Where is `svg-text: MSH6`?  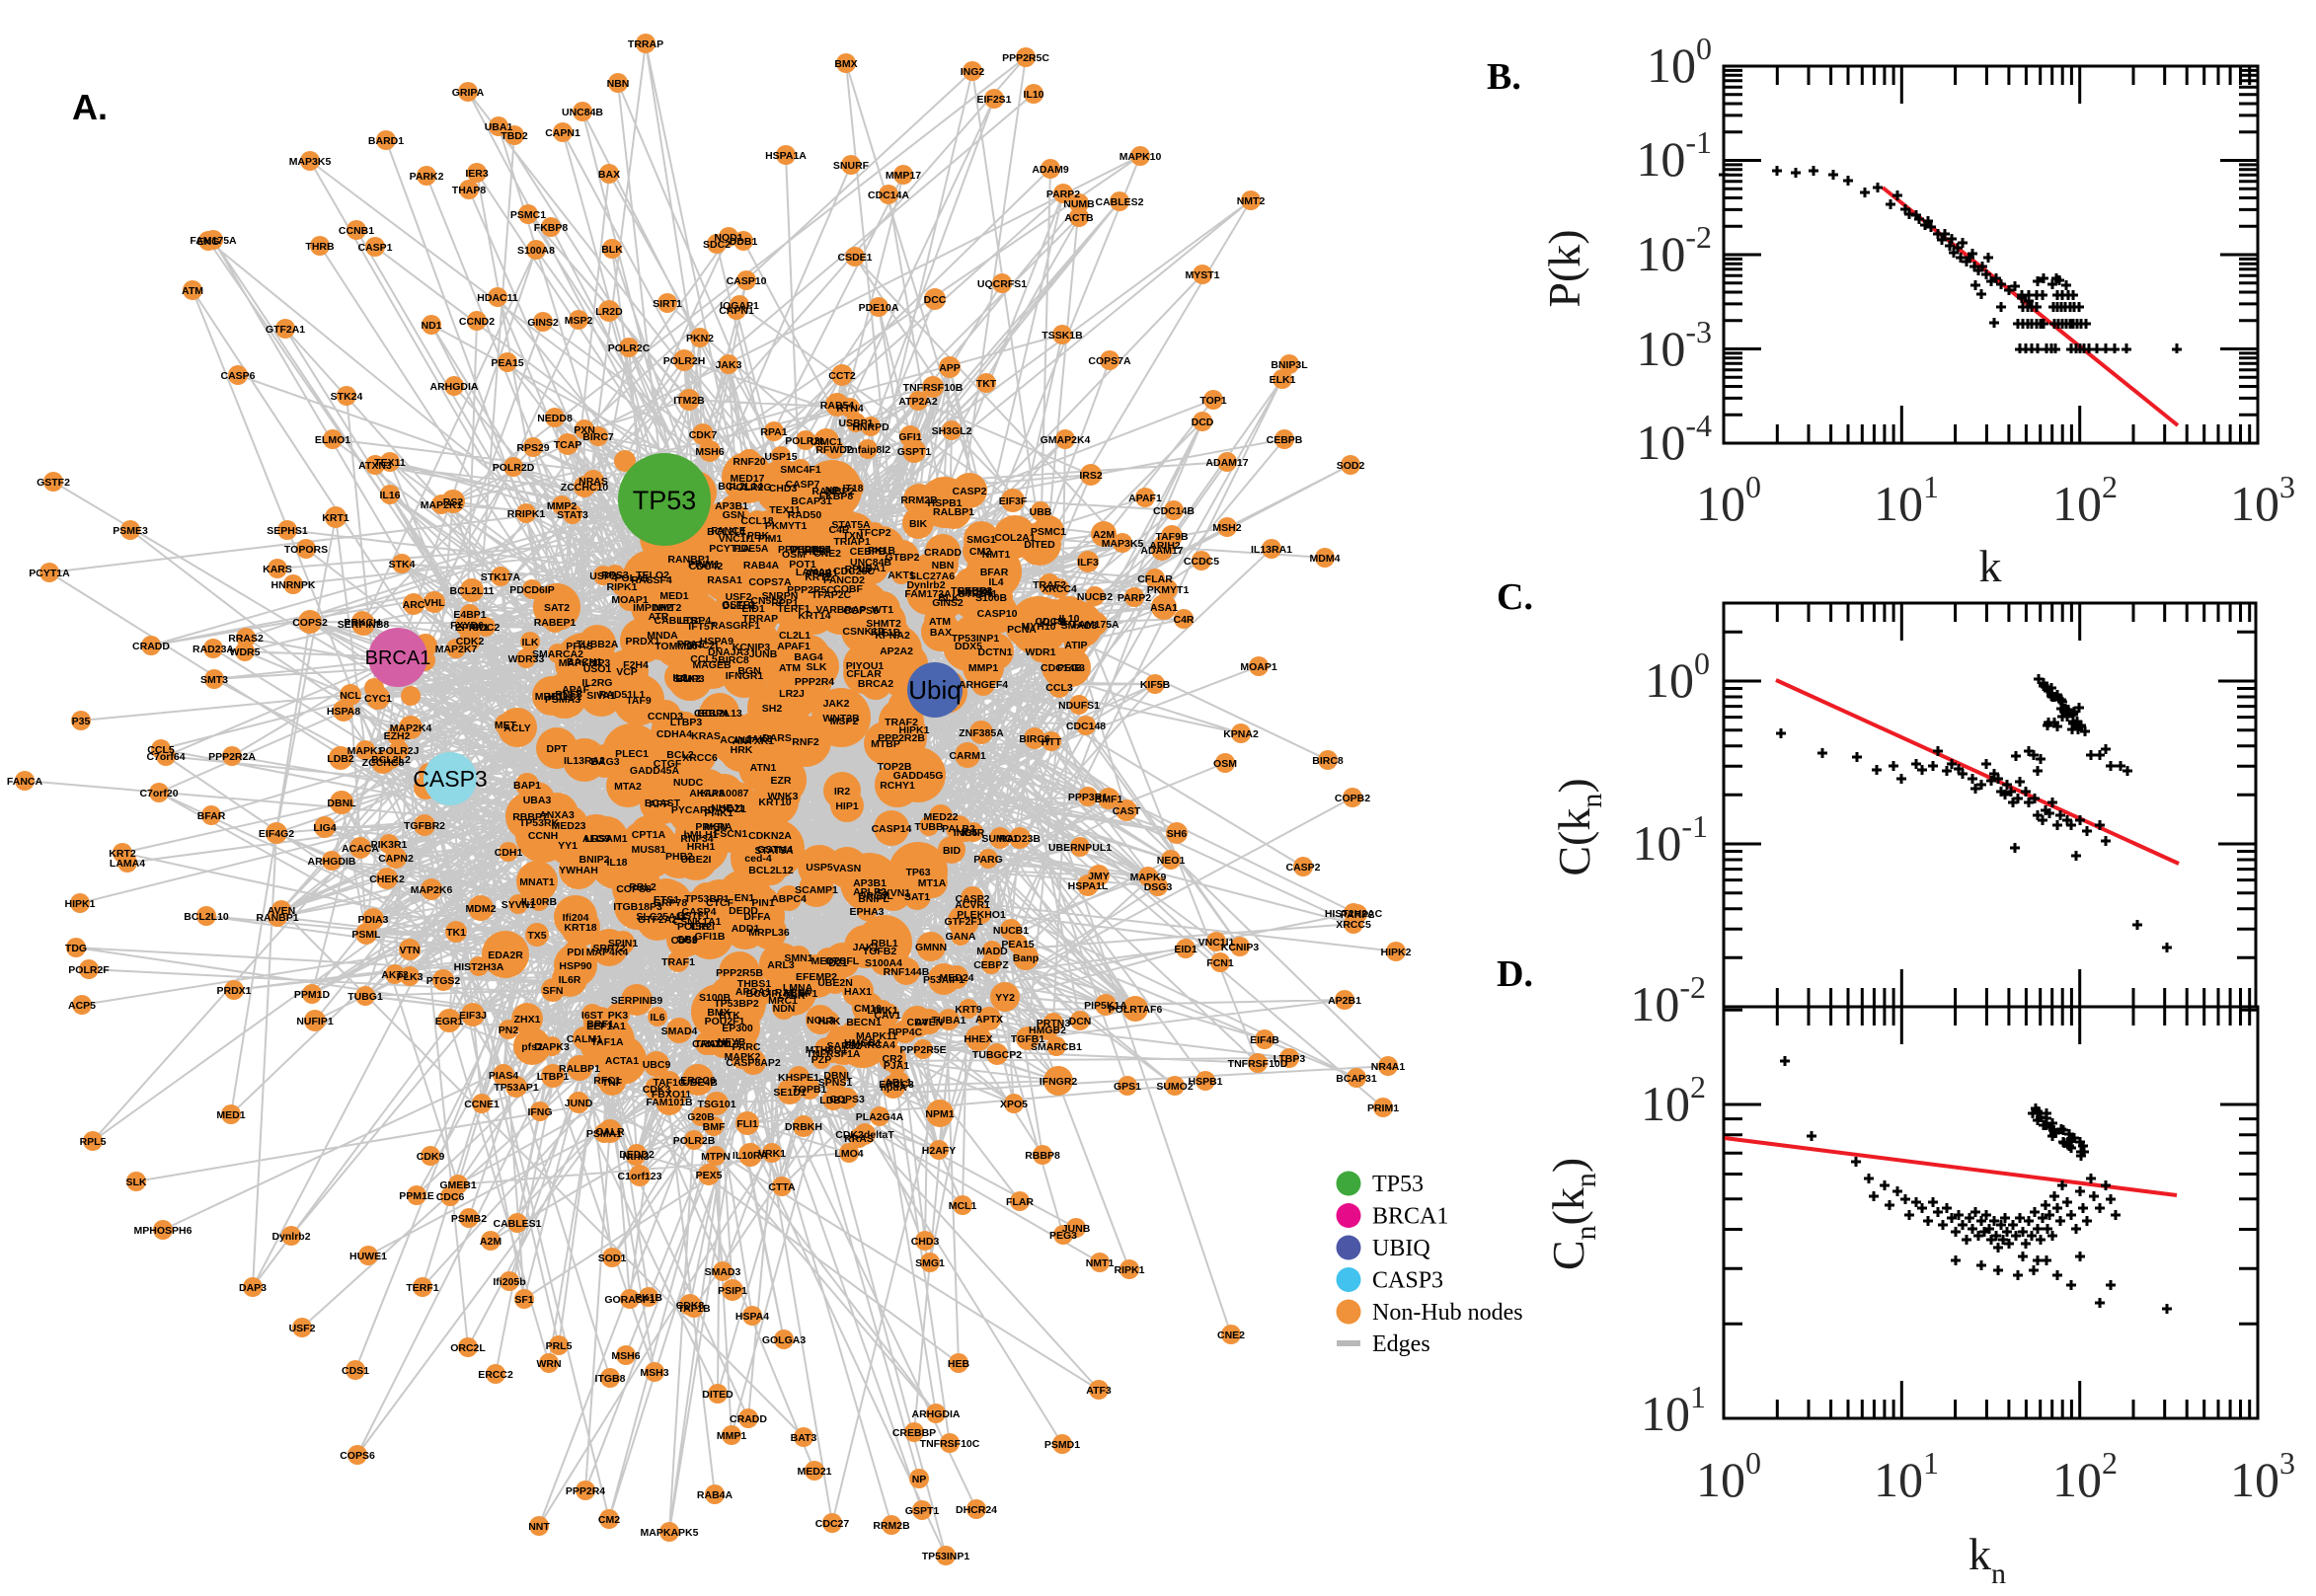
svg-text: MSH6 is located at coordinates (709, 452).